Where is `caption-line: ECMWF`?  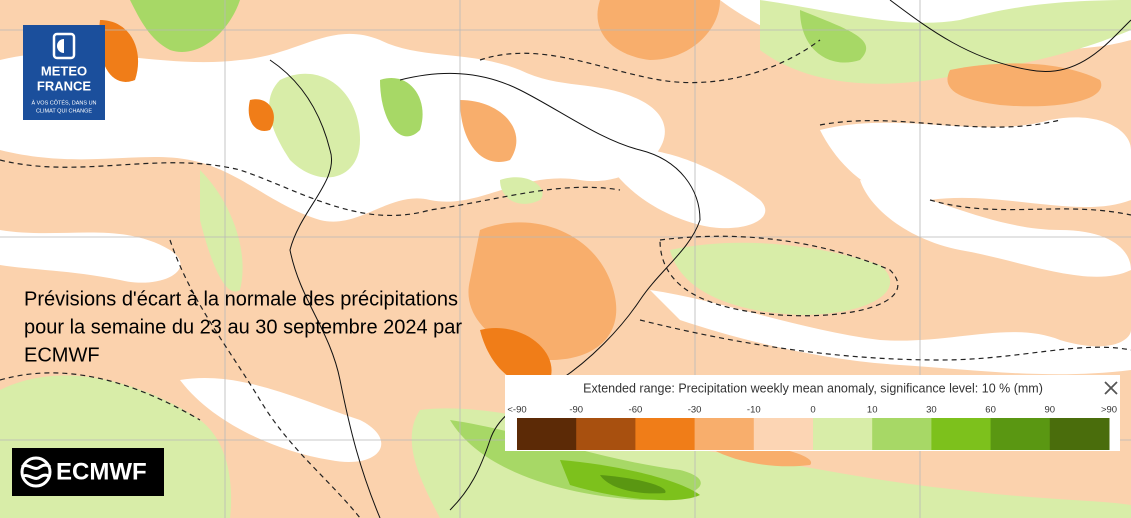
caption-line: ECMWF is located at coordinates (62, 355).